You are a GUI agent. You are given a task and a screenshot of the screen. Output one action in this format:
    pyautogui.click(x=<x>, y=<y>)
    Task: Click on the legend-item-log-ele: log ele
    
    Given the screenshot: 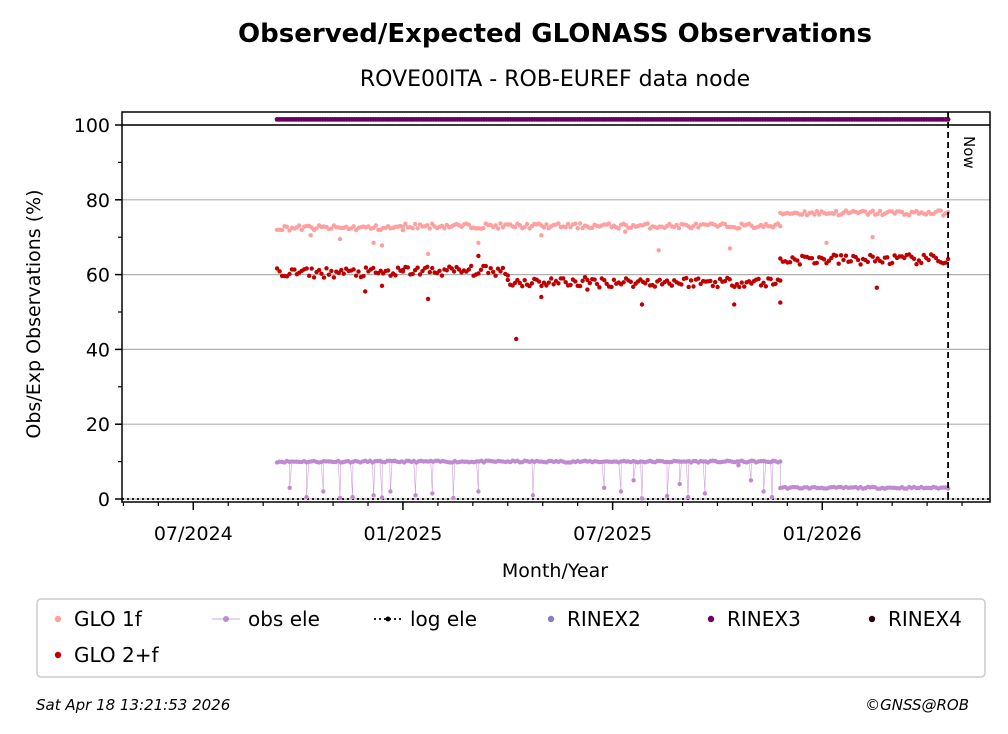 What is the action you would take?
    pyautogui.click(x=425, y=619)
    